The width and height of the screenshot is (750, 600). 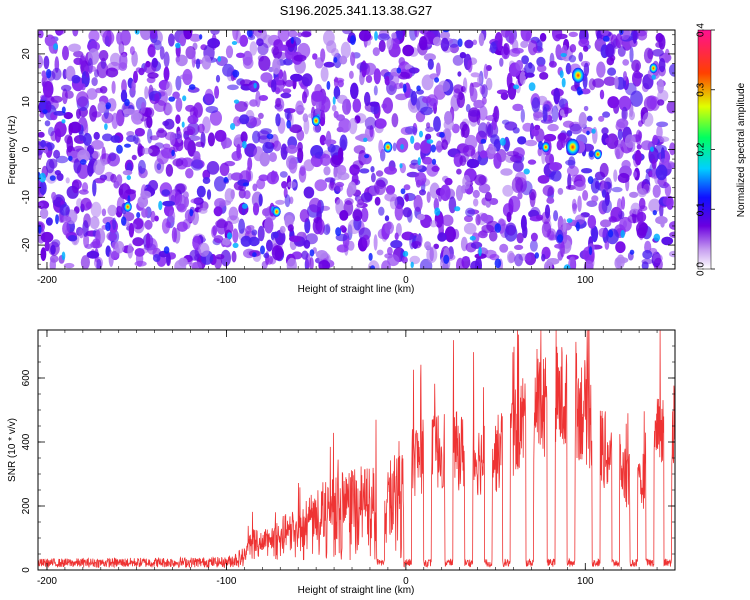 I want to click on y-tick-label: 200, so click(x=26, y=505).